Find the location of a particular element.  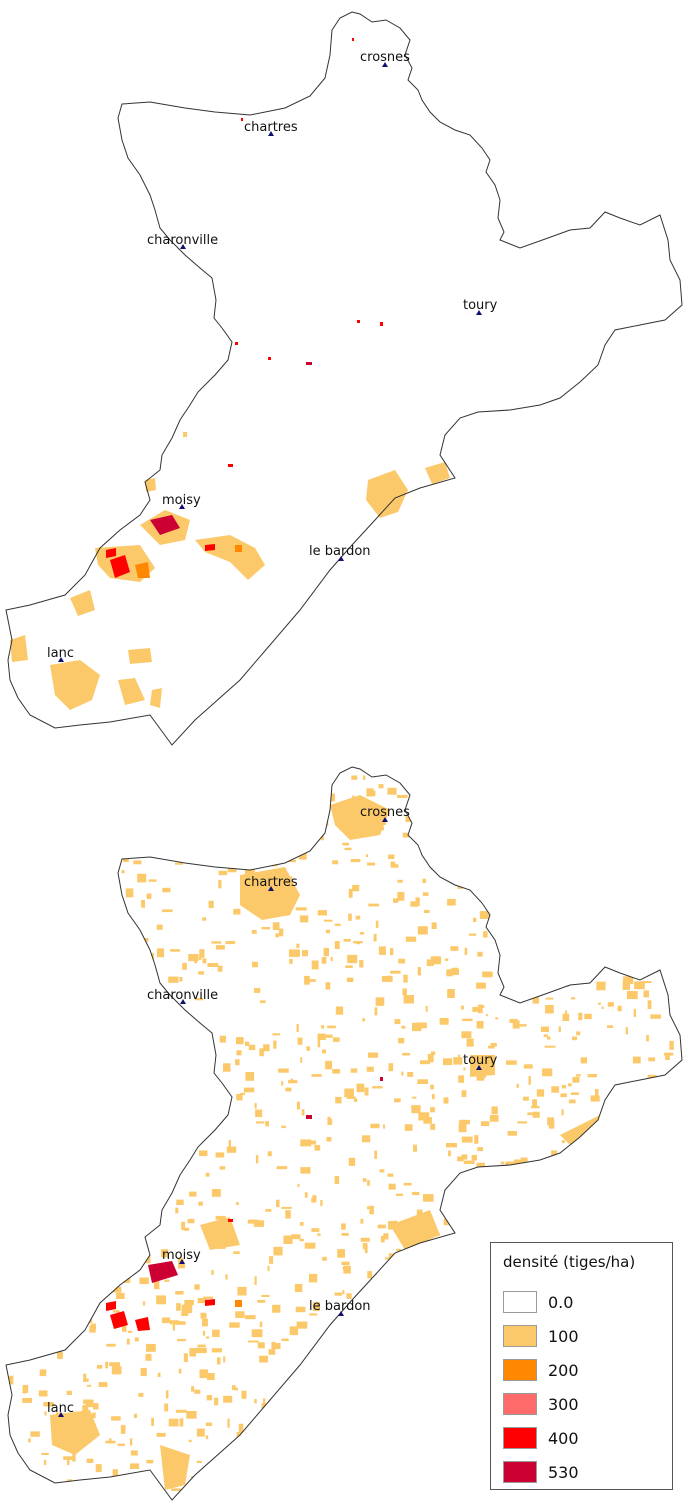

town-label-toury: toury is located at coordinates (480, 1060).